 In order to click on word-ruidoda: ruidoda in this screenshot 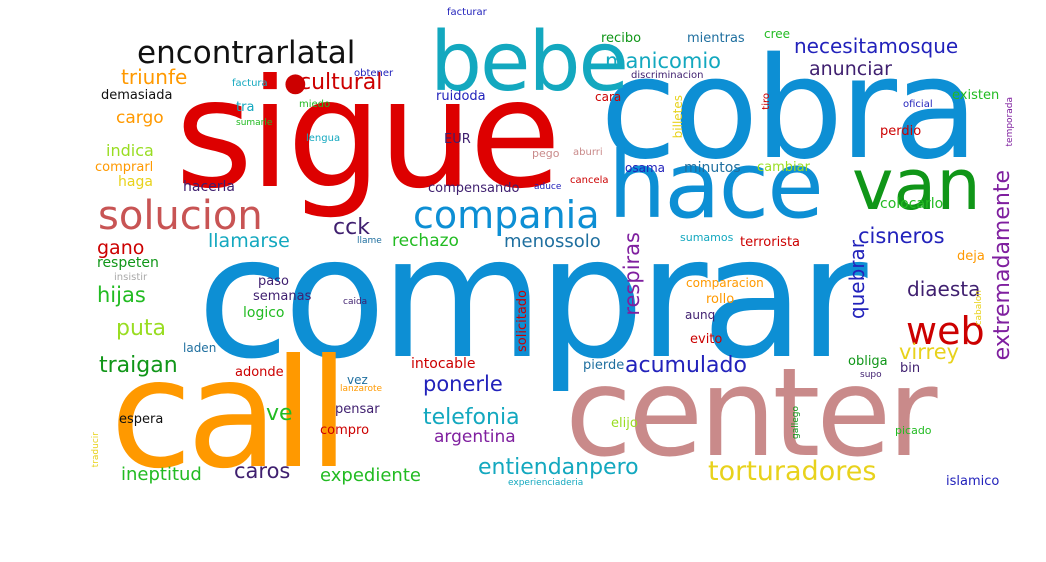, I will do `click(461, 96)`.